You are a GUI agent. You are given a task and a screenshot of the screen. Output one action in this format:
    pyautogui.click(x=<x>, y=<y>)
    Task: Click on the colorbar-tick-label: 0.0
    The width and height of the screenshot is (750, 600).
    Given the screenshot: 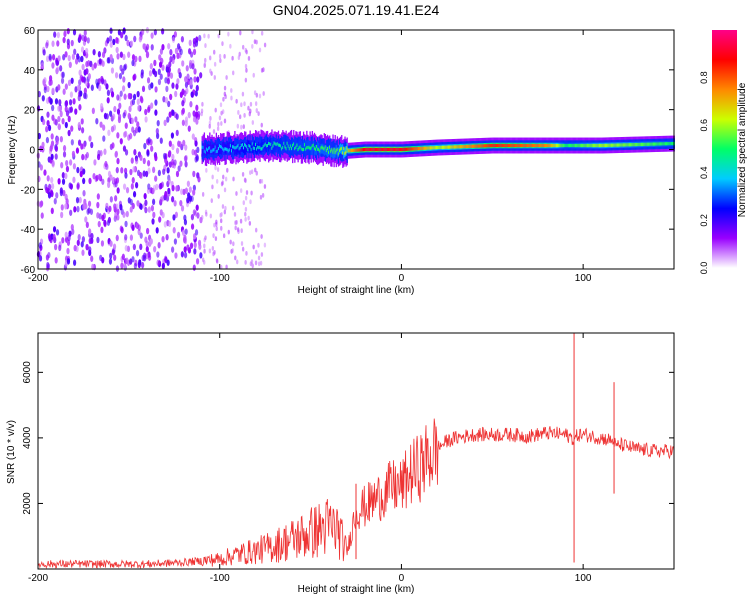 What is the action you would take?
    pyautogui.click(x=704, y=268)
    